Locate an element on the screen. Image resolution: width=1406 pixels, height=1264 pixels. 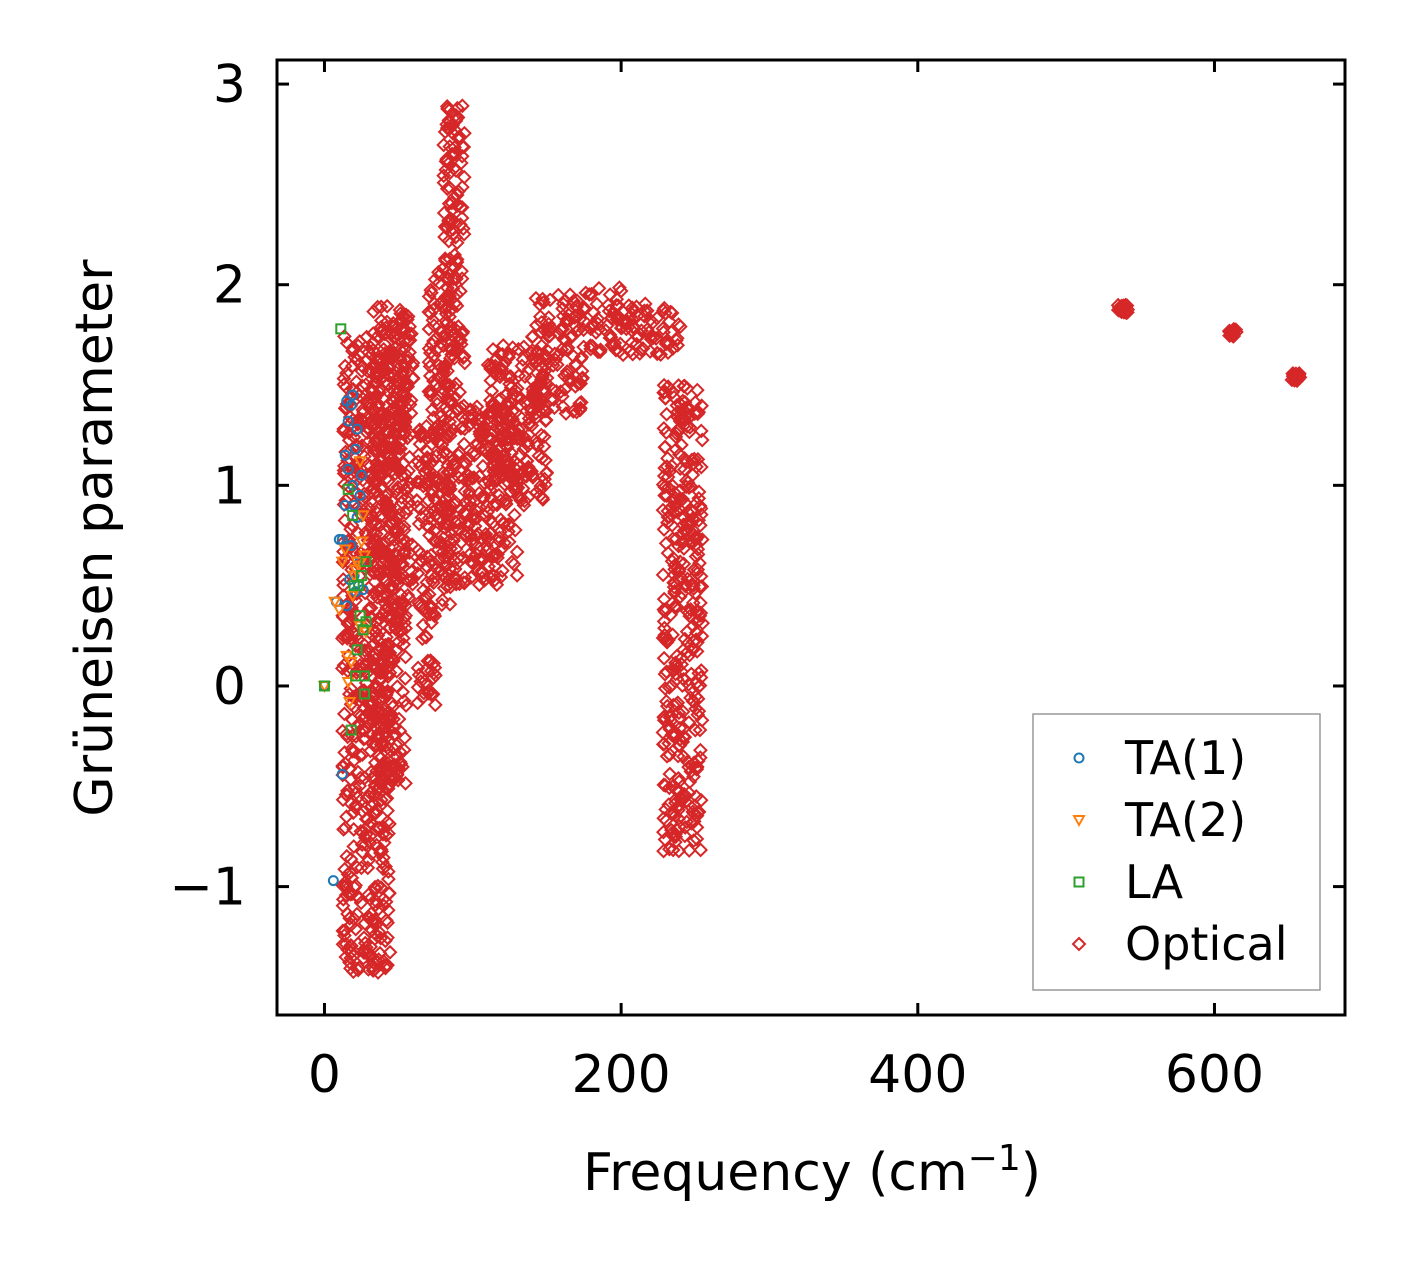
x-axis-label: Frequency (cm−1) is located at coordinates (812, 1170).